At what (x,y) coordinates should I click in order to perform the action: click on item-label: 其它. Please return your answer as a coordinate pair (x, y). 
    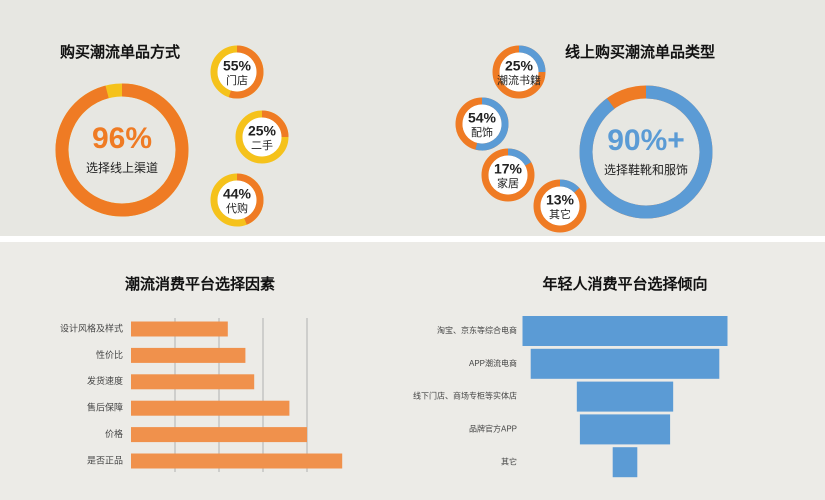
    Looking at the image, I should click on (560, 214).